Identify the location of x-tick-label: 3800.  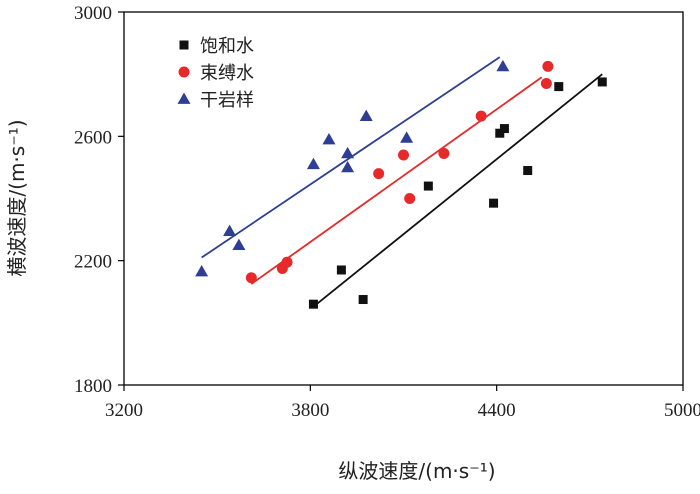
(310, 410).